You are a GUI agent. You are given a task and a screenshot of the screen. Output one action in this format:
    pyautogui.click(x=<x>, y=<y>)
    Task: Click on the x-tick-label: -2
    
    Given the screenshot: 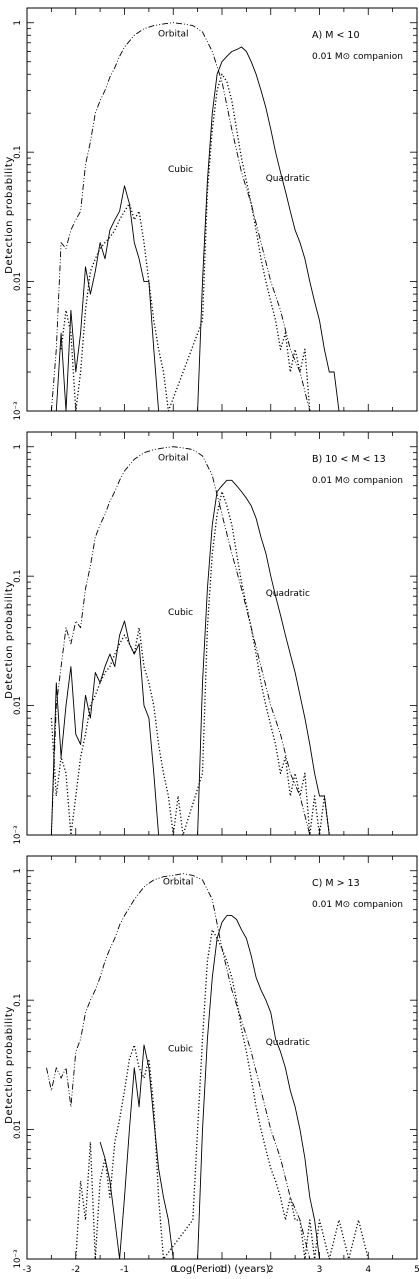 What is the action you would take?
    pyautogui.click(x=75, y=1270)
    